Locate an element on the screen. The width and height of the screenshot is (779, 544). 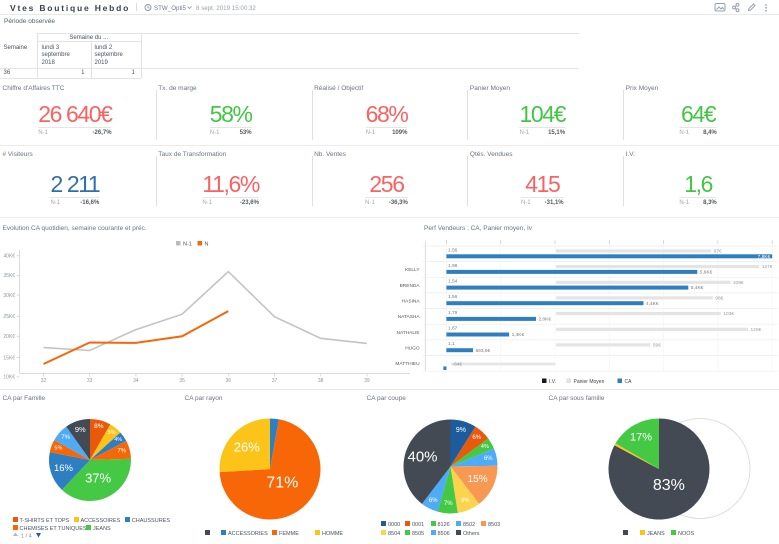
svg-text: 39 is located at coordinates (367, 381).